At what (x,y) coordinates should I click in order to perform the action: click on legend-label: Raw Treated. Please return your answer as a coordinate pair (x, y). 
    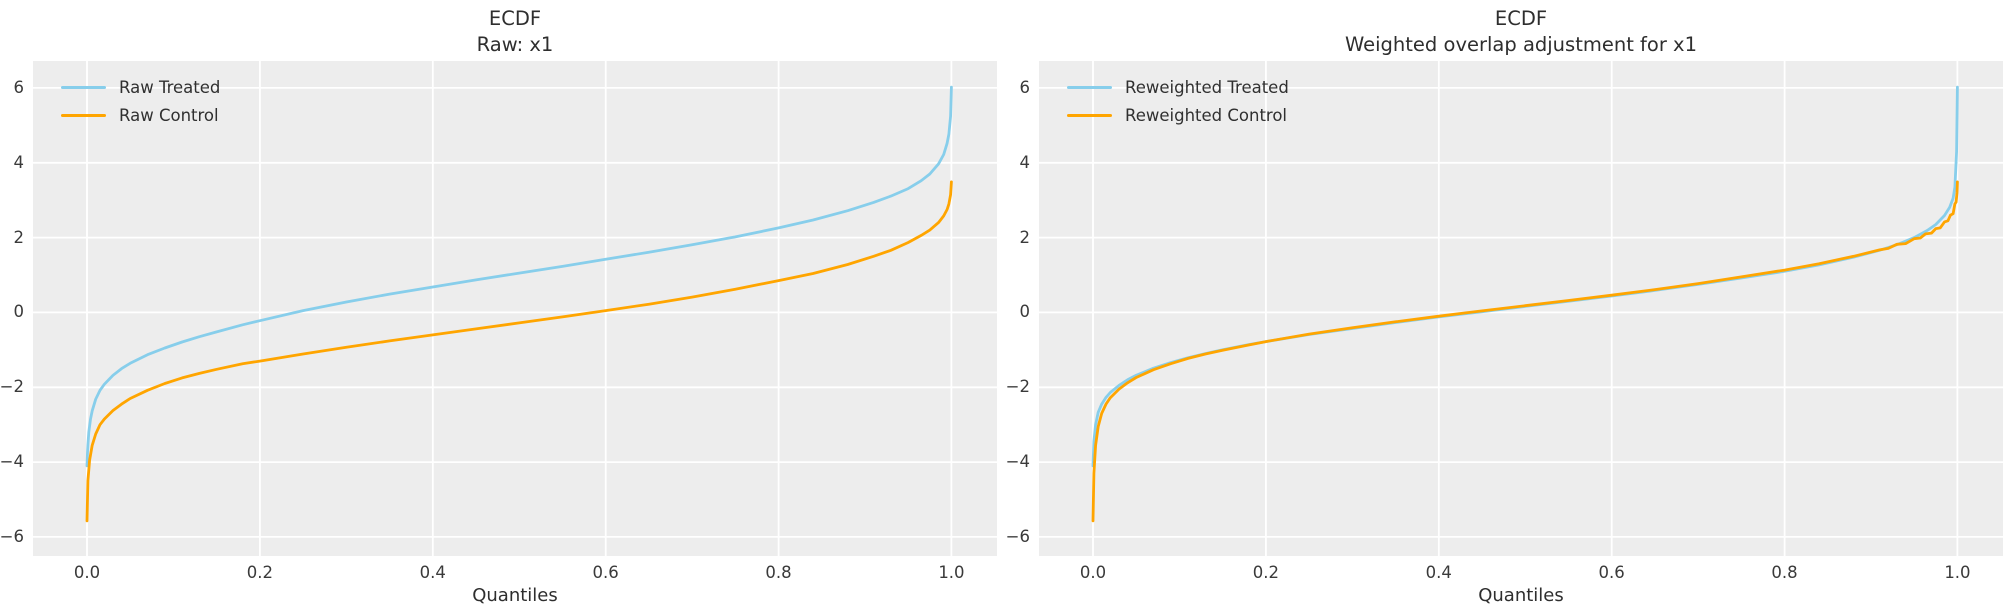
    Looking at the image, I should click on (170, 88).